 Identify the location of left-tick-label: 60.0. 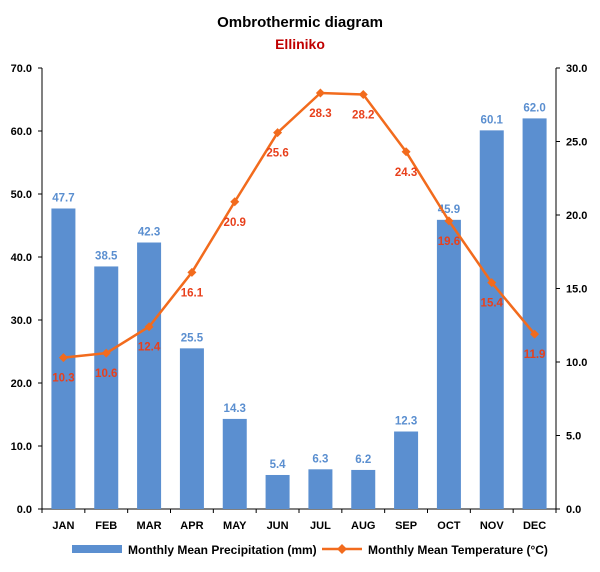
(21, 132).